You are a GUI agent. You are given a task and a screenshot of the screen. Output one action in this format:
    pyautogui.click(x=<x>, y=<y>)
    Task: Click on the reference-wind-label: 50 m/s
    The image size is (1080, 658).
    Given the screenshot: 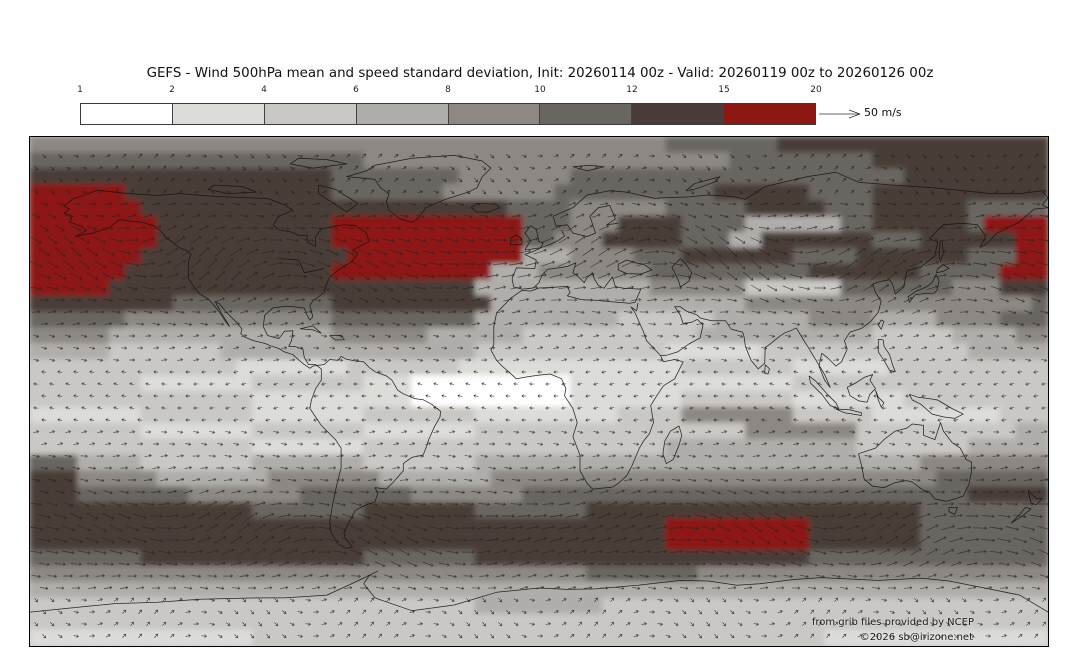 What is the action you would take?
    pyautogui.click(x=883, y=112)
    